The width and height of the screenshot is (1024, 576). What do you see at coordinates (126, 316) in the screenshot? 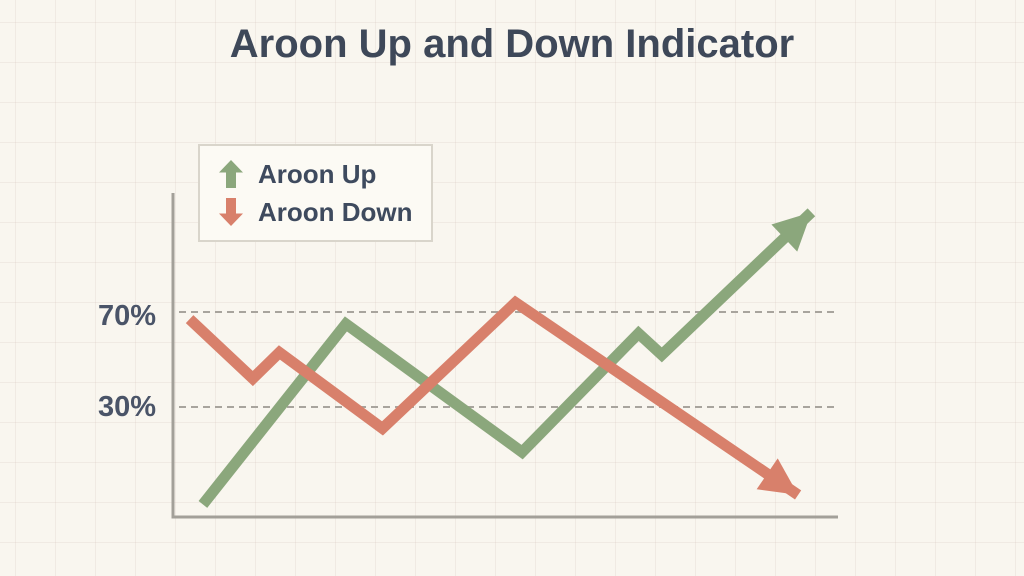
I see `y-tick-70: 70%` at bounding box center [126, 316].